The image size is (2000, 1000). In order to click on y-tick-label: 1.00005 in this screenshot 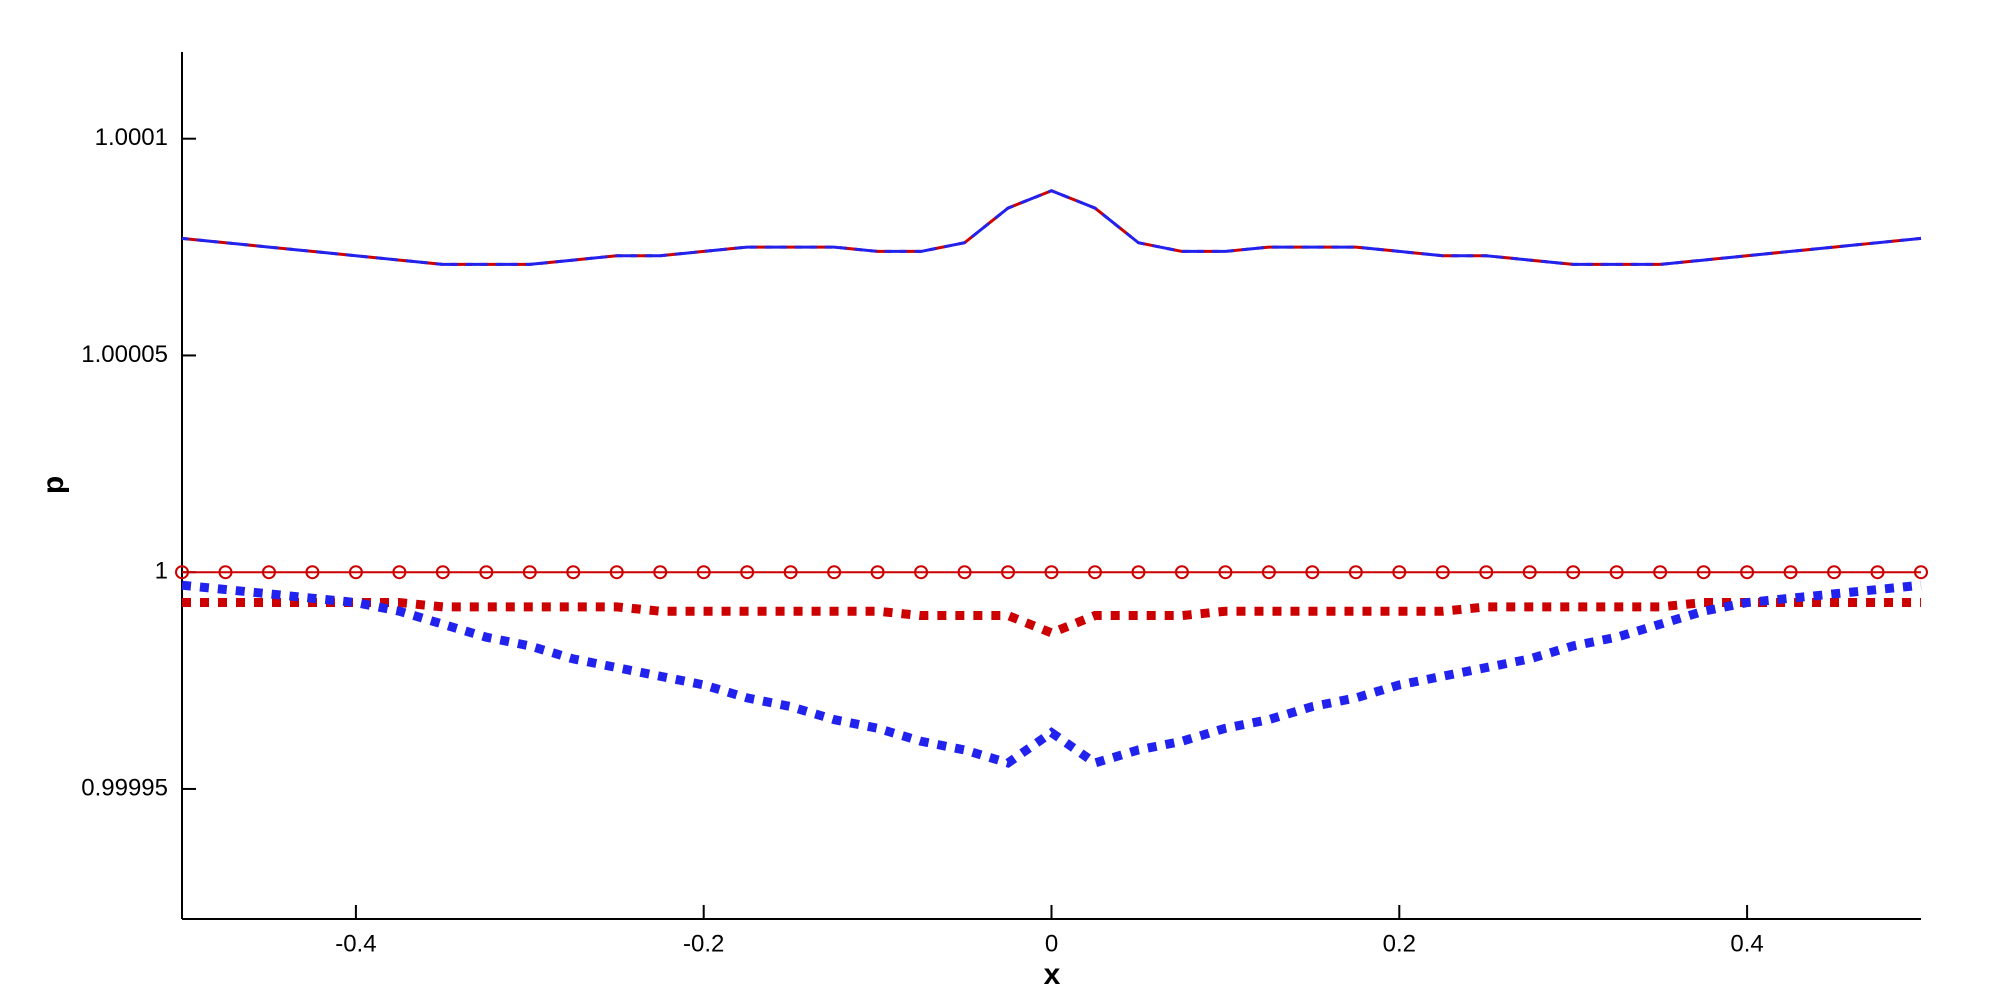, I will do `click(124, 354)`.